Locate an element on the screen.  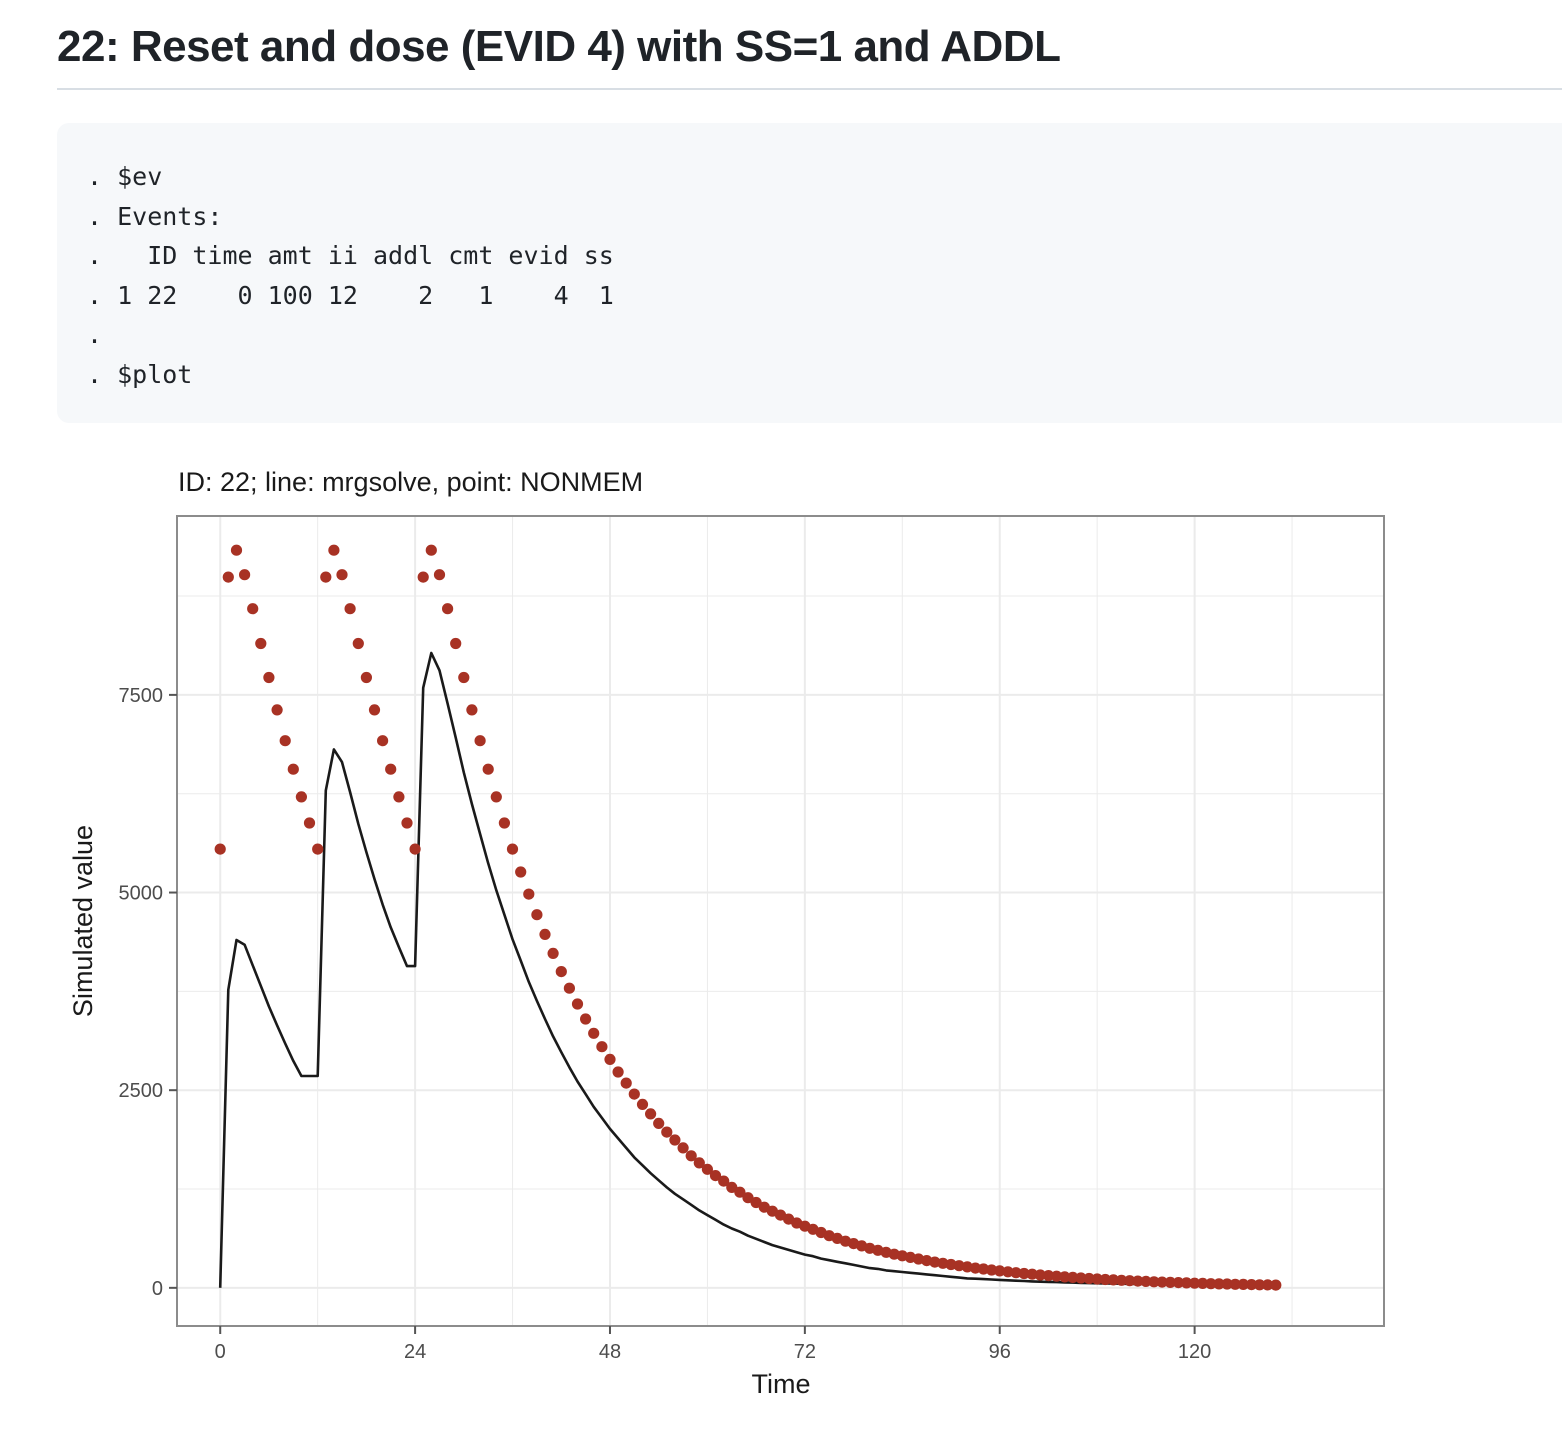
y-tick-label: 2500 is located at coordinates (141, 1091).